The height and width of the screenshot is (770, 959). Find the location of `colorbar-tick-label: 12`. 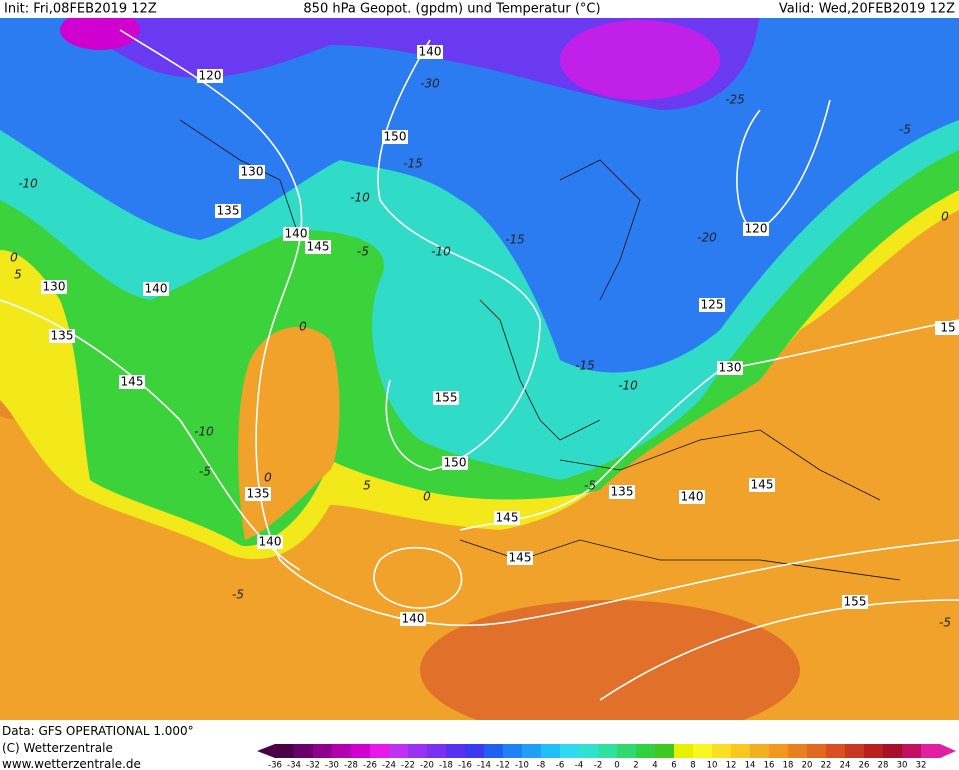

colorbar-tick-label: 12 is located at coordinates (731, 765).